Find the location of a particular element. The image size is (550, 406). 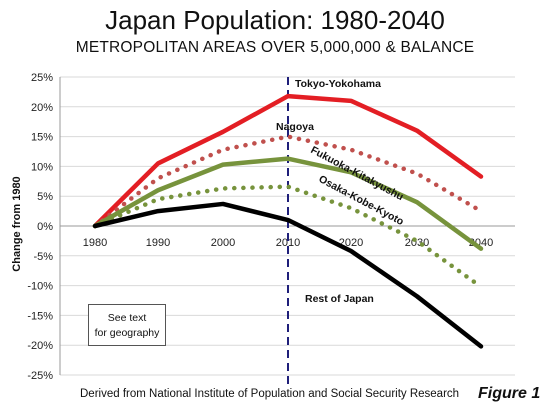

y-tick-label: 0% is located at coordinates (45, 227).